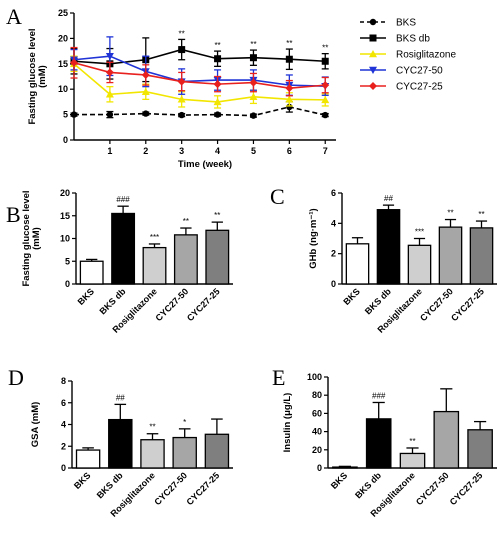  Describe the element at coordinates (184, 422) in the screenshot. I see `significance-label: *` at that location.